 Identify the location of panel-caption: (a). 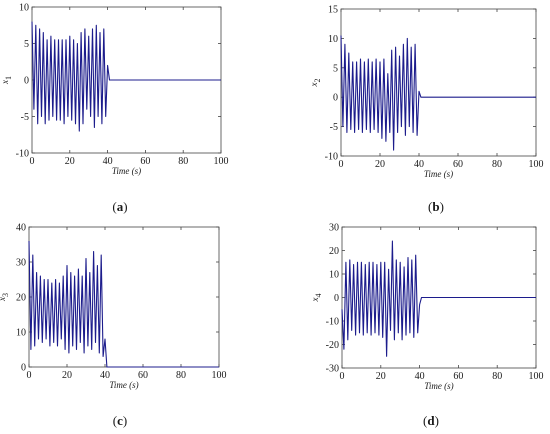
(119, 206).